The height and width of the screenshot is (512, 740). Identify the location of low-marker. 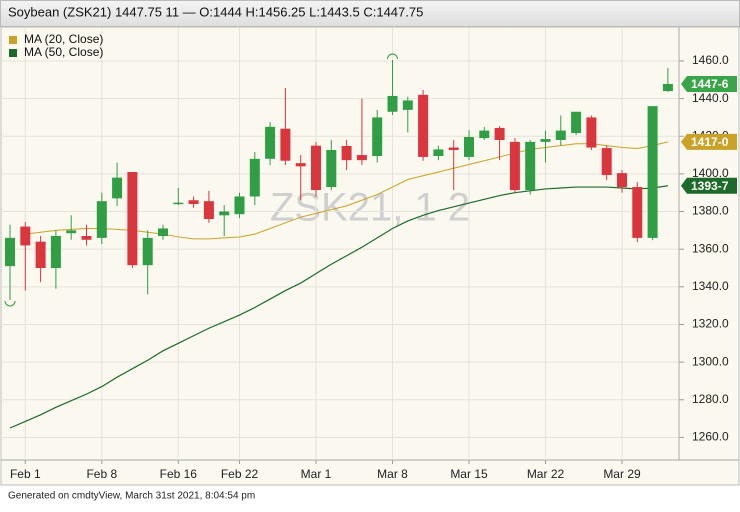
(10, 303).